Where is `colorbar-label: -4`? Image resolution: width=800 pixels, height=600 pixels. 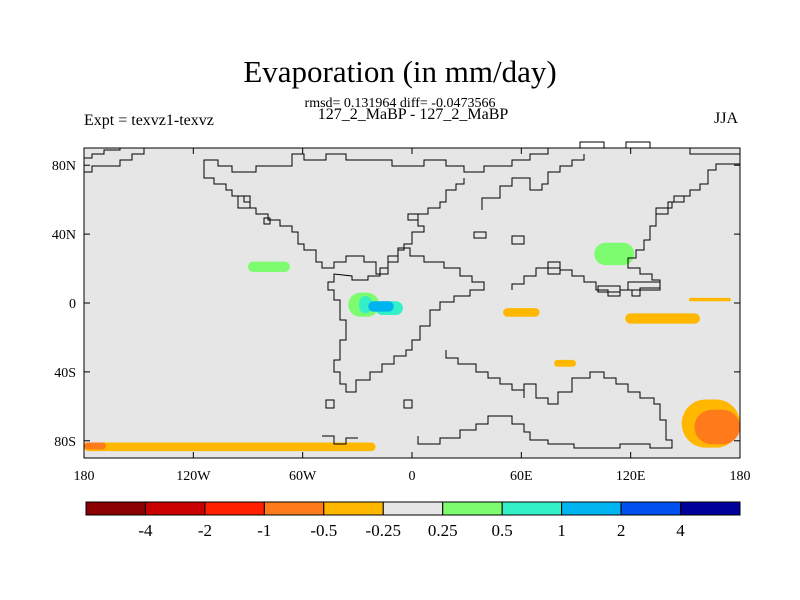 colorbar-label: -4 is located at coordinates (145, 530).